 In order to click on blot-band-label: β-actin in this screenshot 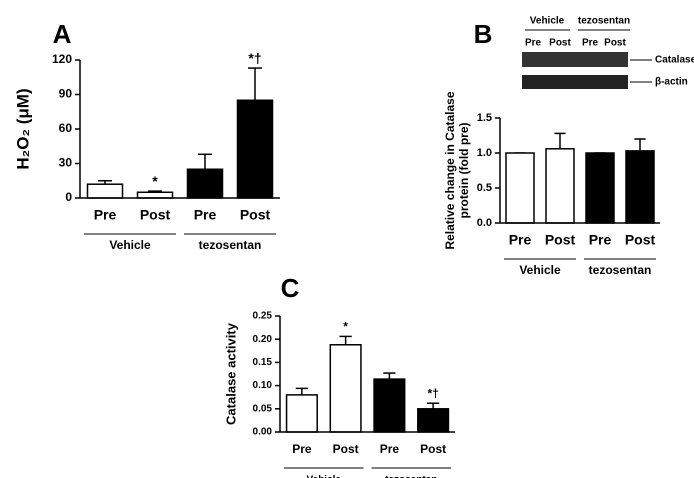, I will do `click(671, 82)`.